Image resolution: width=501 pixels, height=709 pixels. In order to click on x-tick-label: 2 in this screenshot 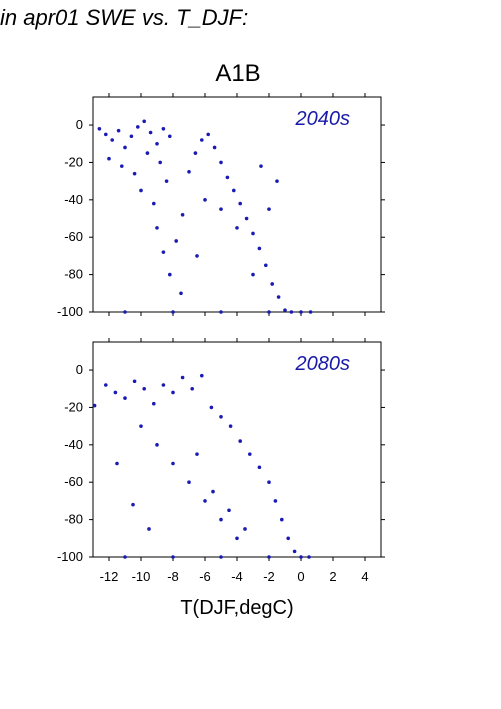, I will do `click(332, 576)`.